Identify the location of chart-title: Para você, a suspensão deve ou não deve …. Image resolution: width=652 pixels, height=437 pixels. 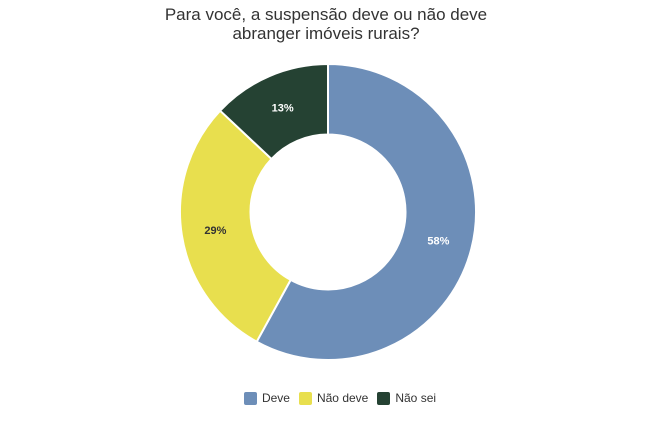
(326, 24).